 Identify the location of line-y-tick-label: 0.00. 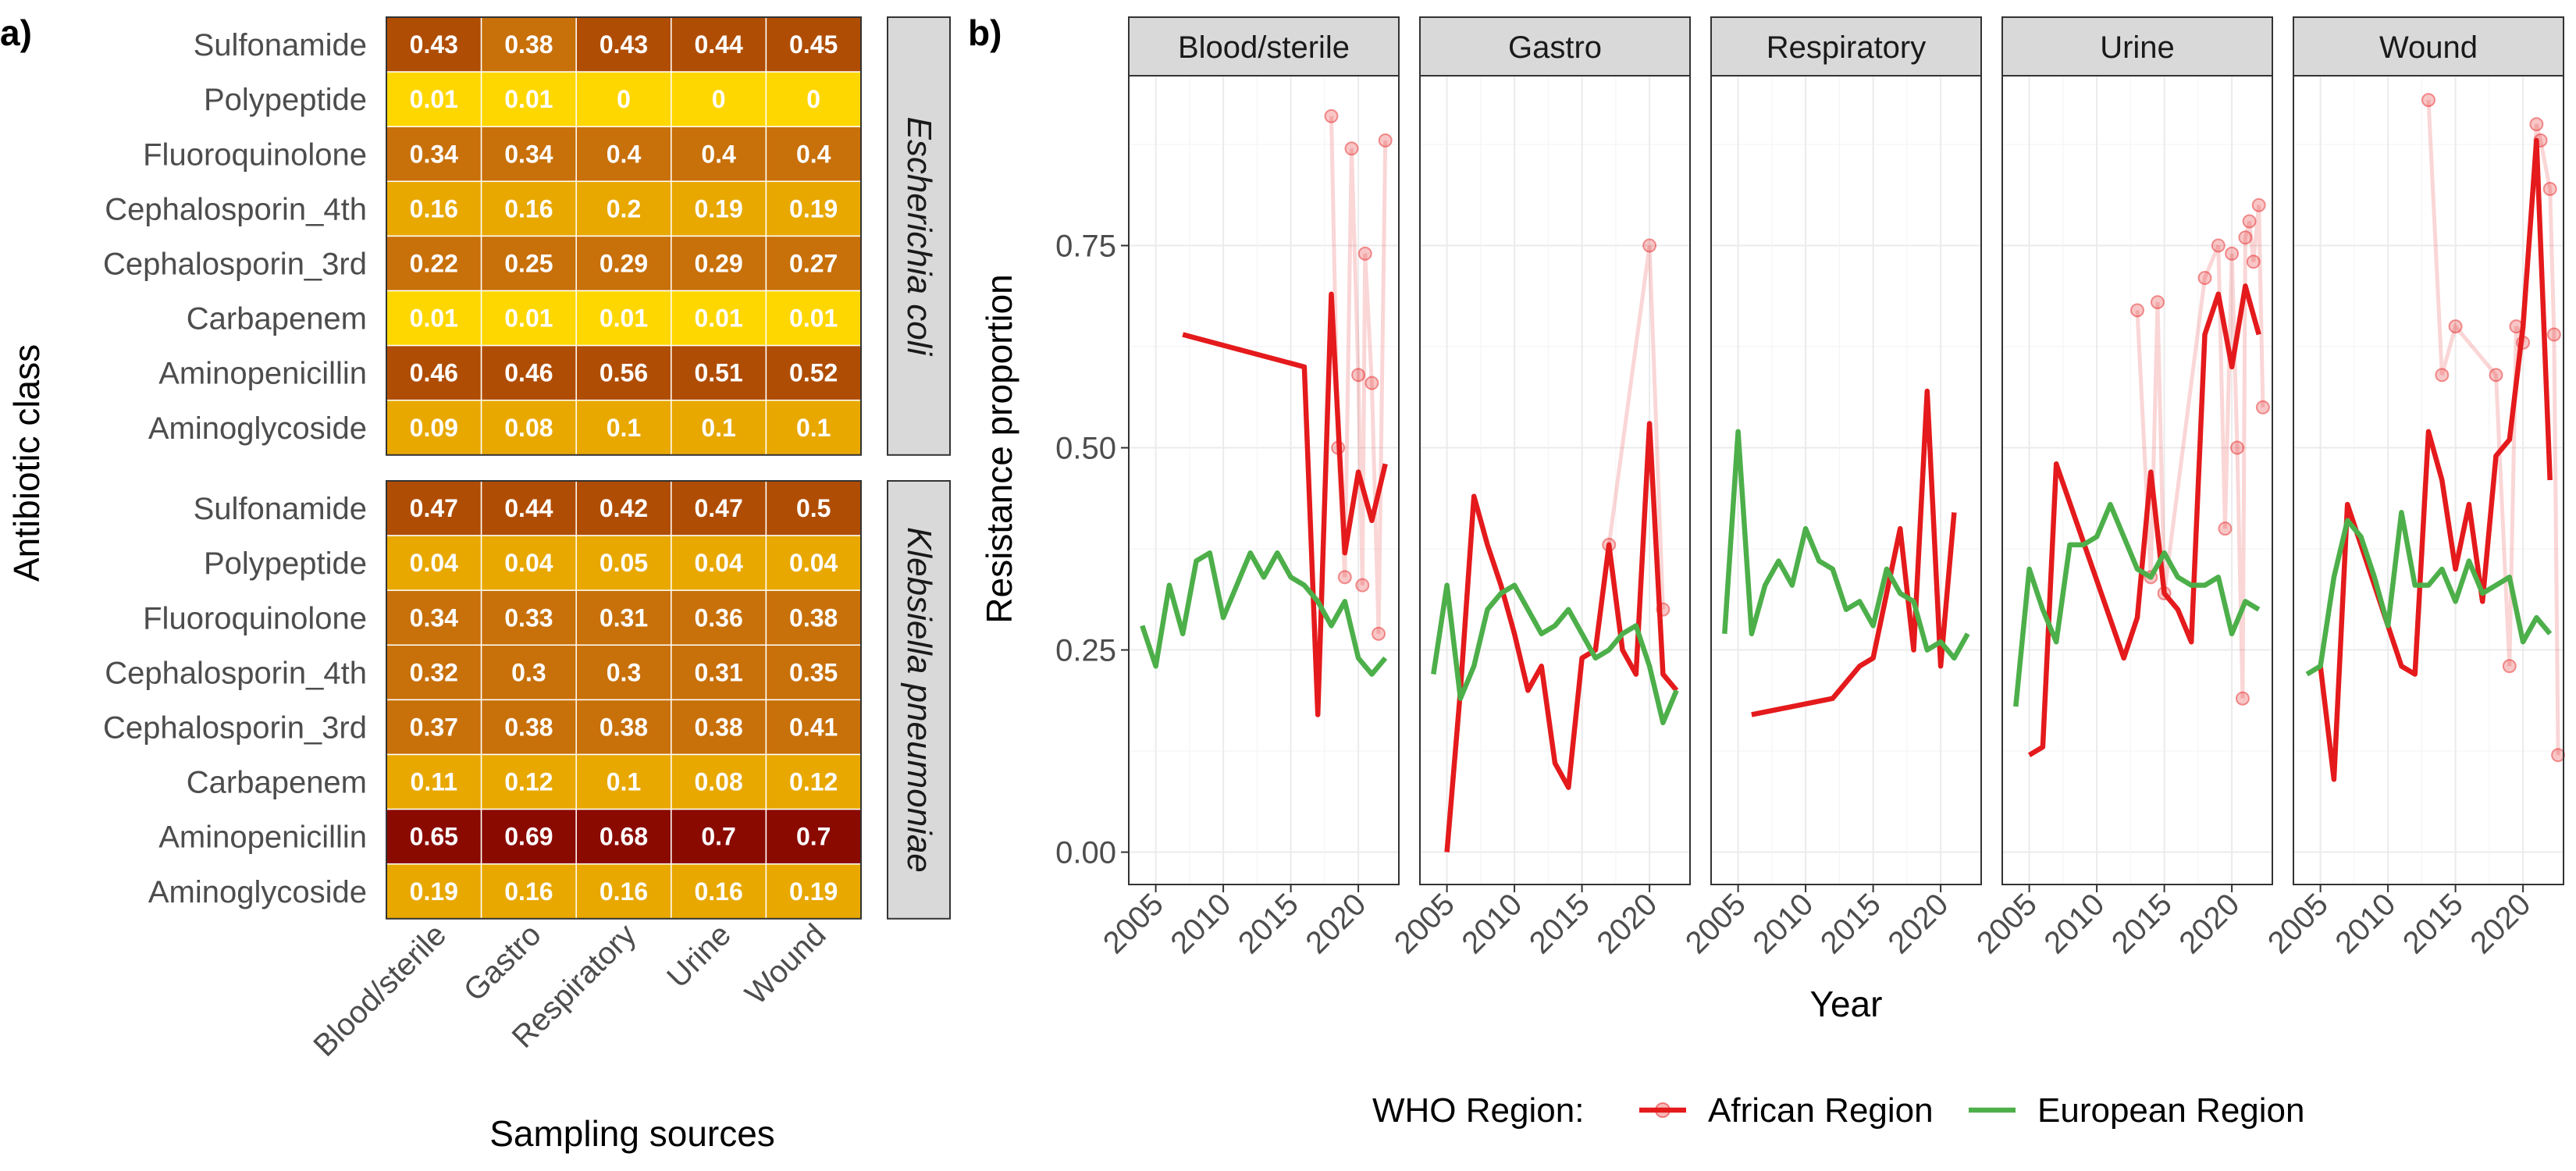
(1085, 853).